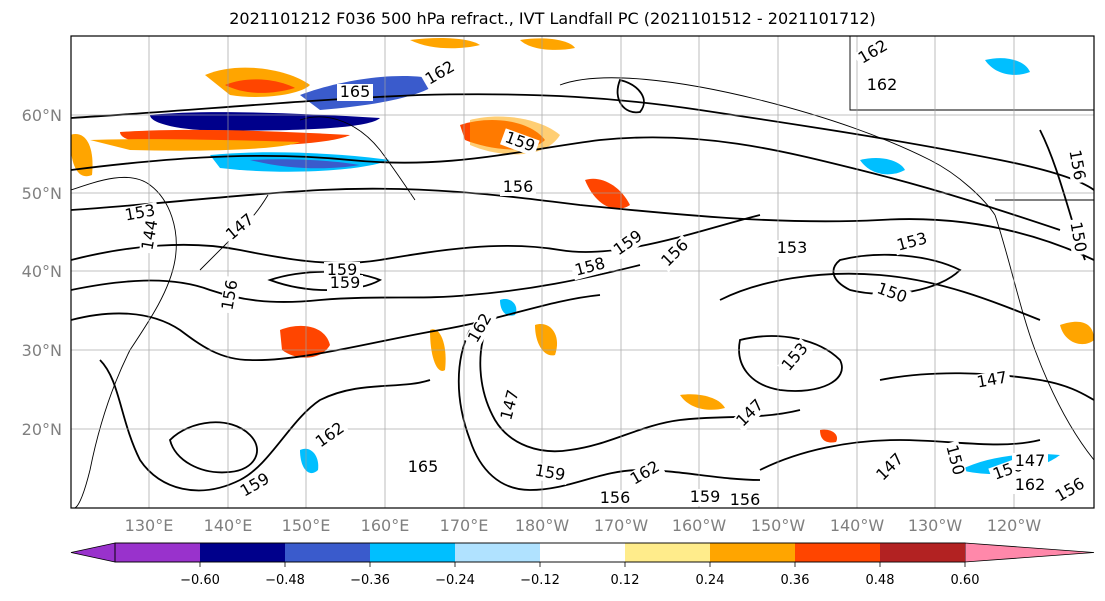 This screenshot has width=1105, height=601. What do you see at coordinates (1014, 525) in the screenshot?
I see `longitude-label: 120°W` at bounding box center [1014, 525].